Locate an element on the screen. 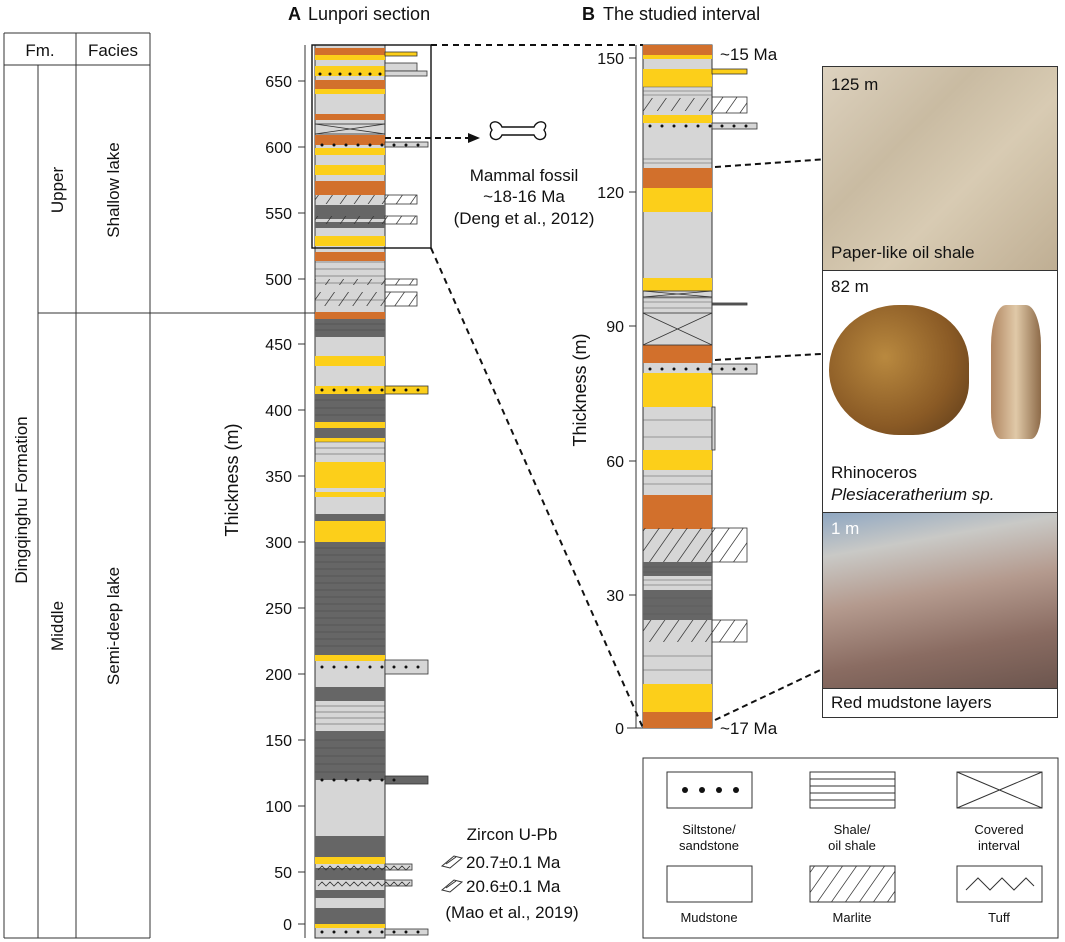 The width and height of the screenshot is (1065, 942). legend-swatches is located at coordinates (854, 837).